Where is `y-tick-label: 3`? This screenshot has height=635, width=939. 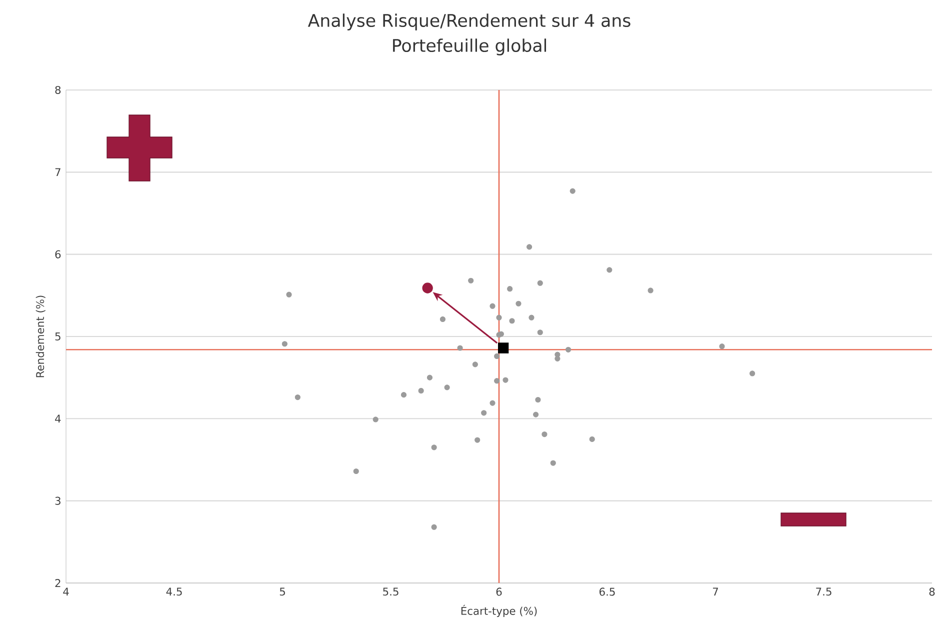 y-tick-label: 3 is located at coordinates (57, 500).